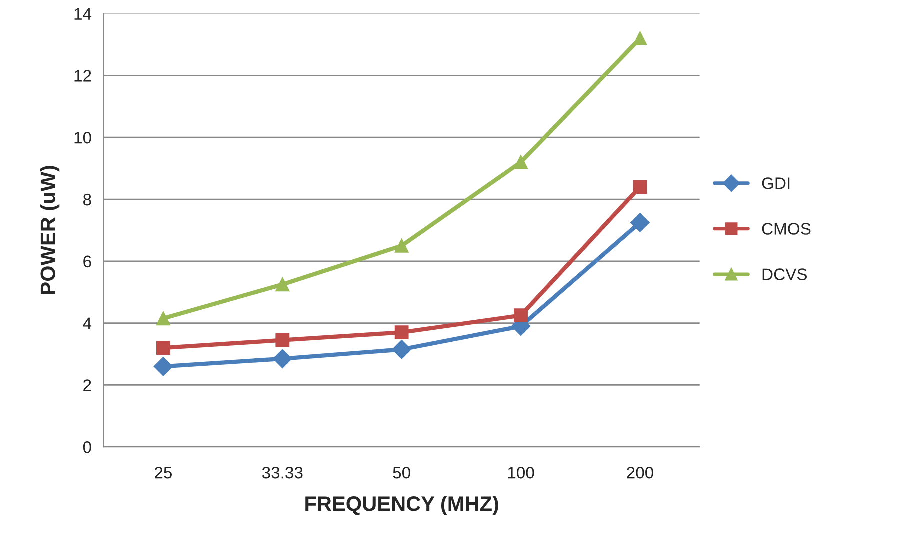 This screenshot has width=903, height=552. Describe the element at coordinates (402, 506) in the screenshot. I see `x-axis-title: FREQUENCY (MHZ)` at that location.